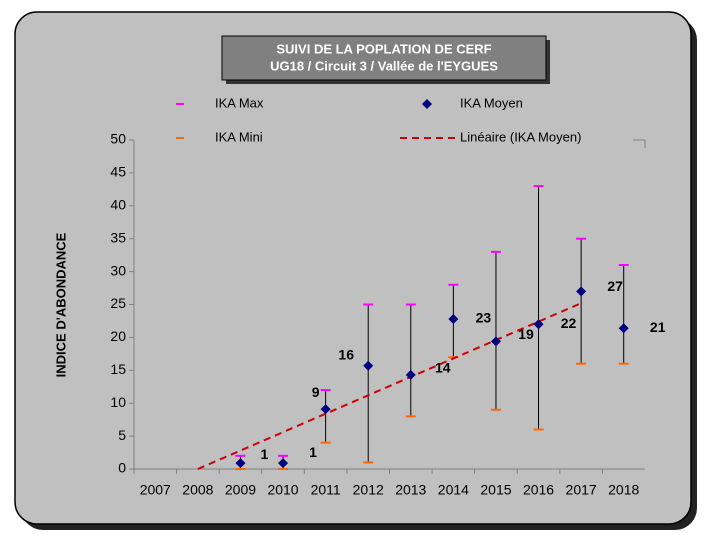 This screenshot has height=541, width=709. I want to click on x-tick-label: 2010, so click(282, 490).